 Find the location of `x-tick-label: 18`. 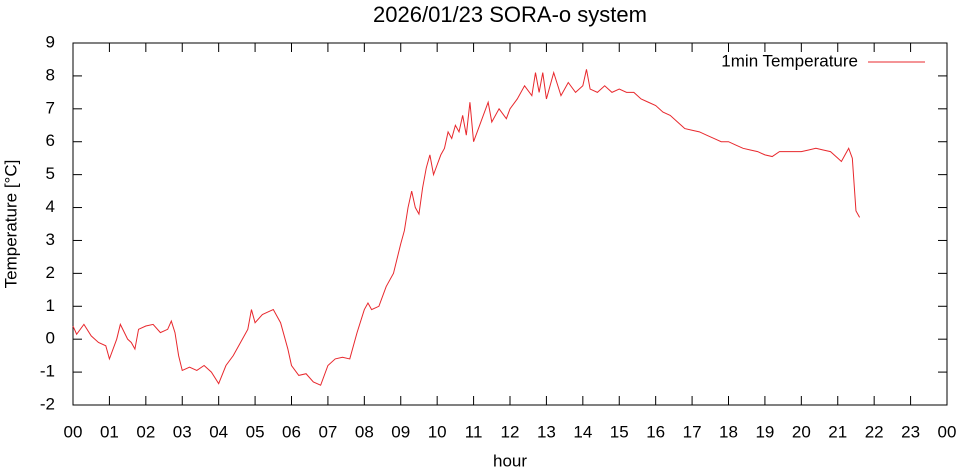

x-tick-label: 18 is located at coordinates (728, 431).